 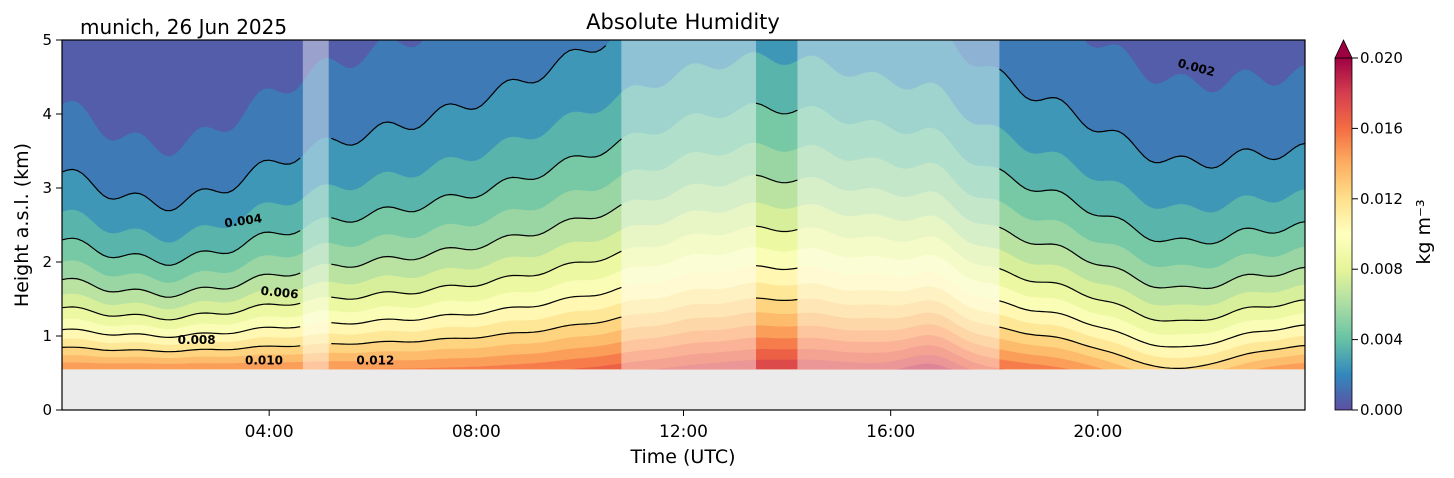 What do you see at coordinates (683, 432) in the screenshot?
I see `x-tick-label: 12:00` at bounding box center [683, 432].